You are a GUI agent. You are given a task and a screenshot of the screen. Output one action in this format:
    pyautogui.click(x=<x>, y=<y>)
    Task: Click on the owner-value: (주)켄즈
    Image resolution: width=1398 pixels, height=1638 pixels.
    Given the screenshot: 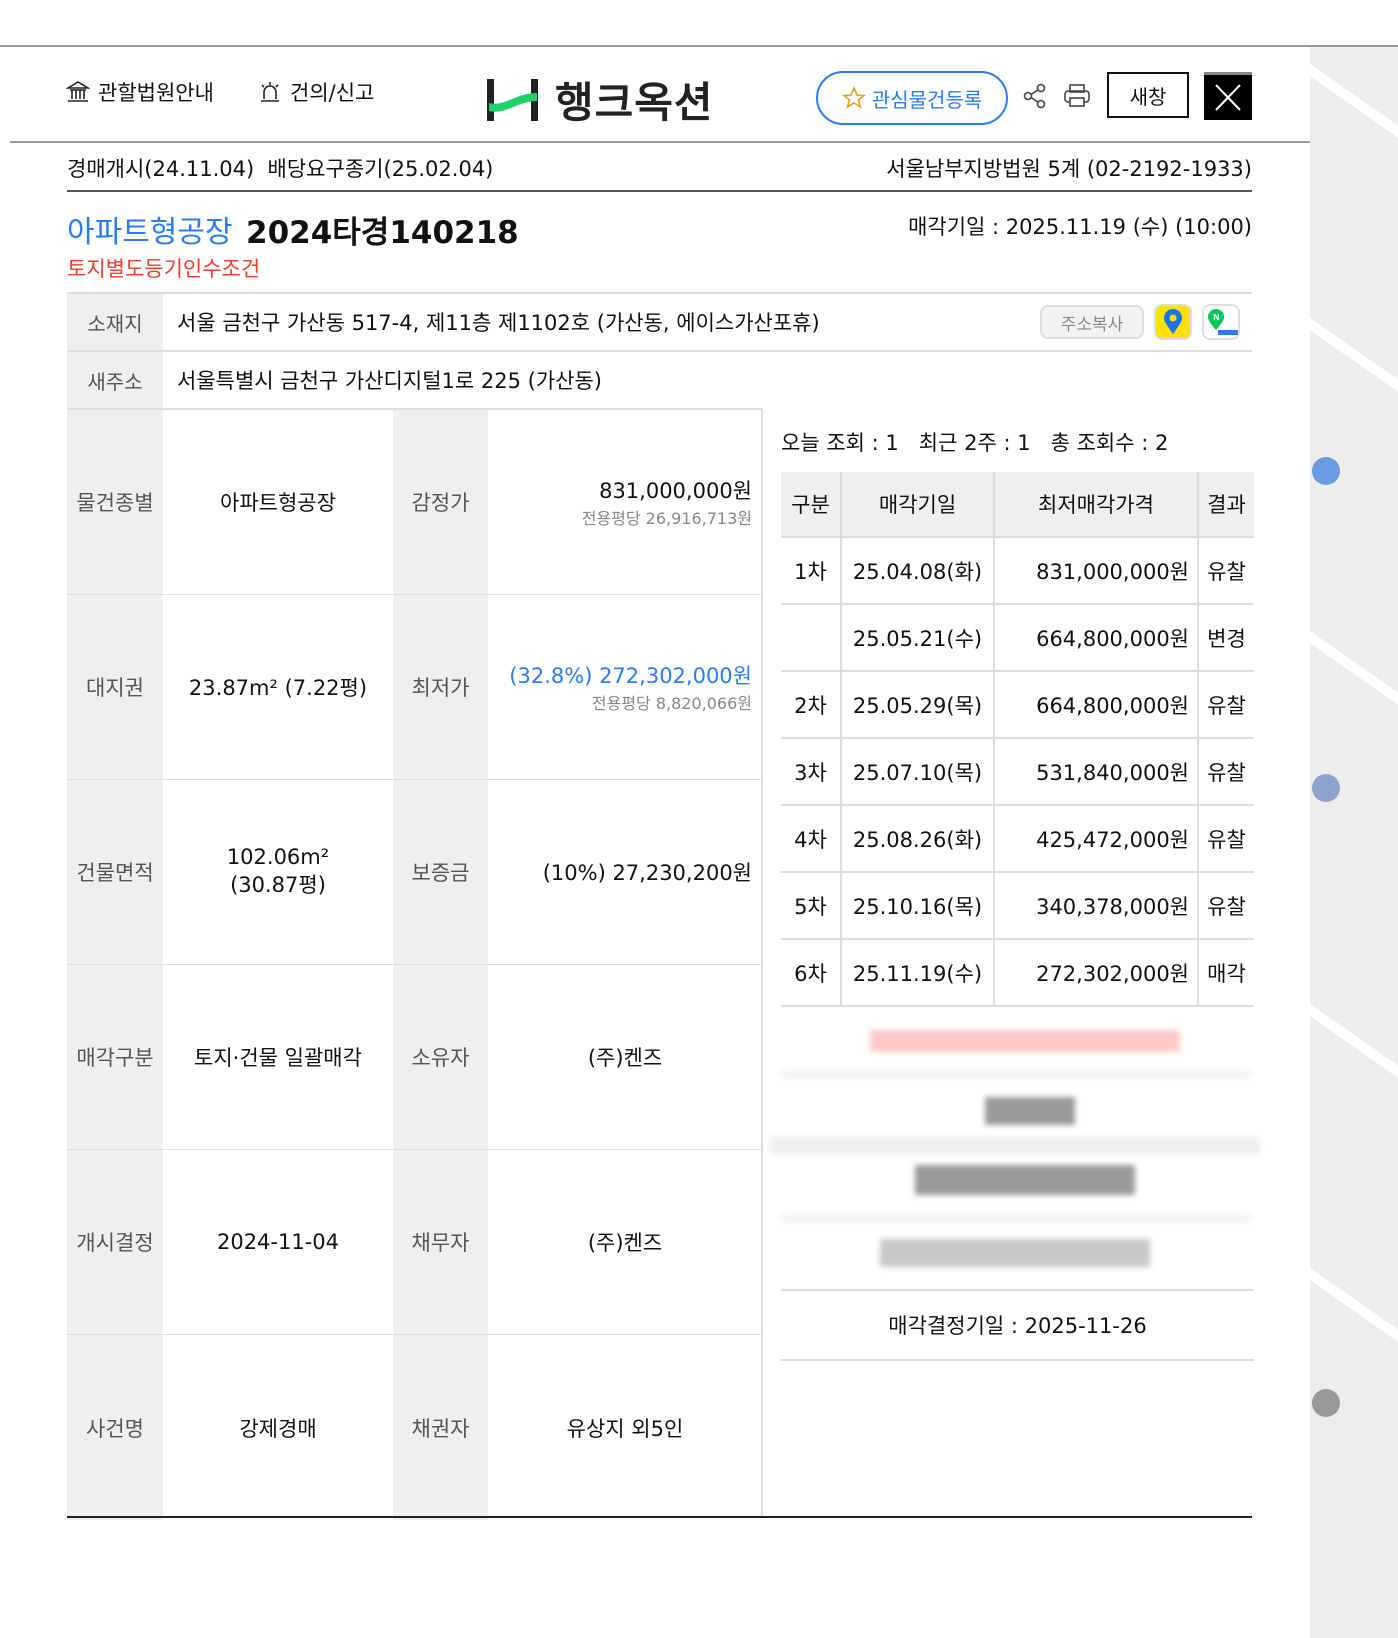 What is the action you would take?
    pyautogui.click(x=625, y=1058)
    